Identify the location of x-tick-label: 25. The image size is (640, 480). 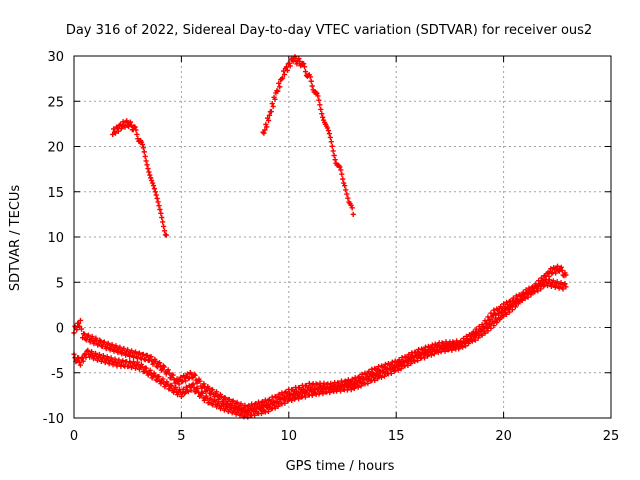
(611, 436).